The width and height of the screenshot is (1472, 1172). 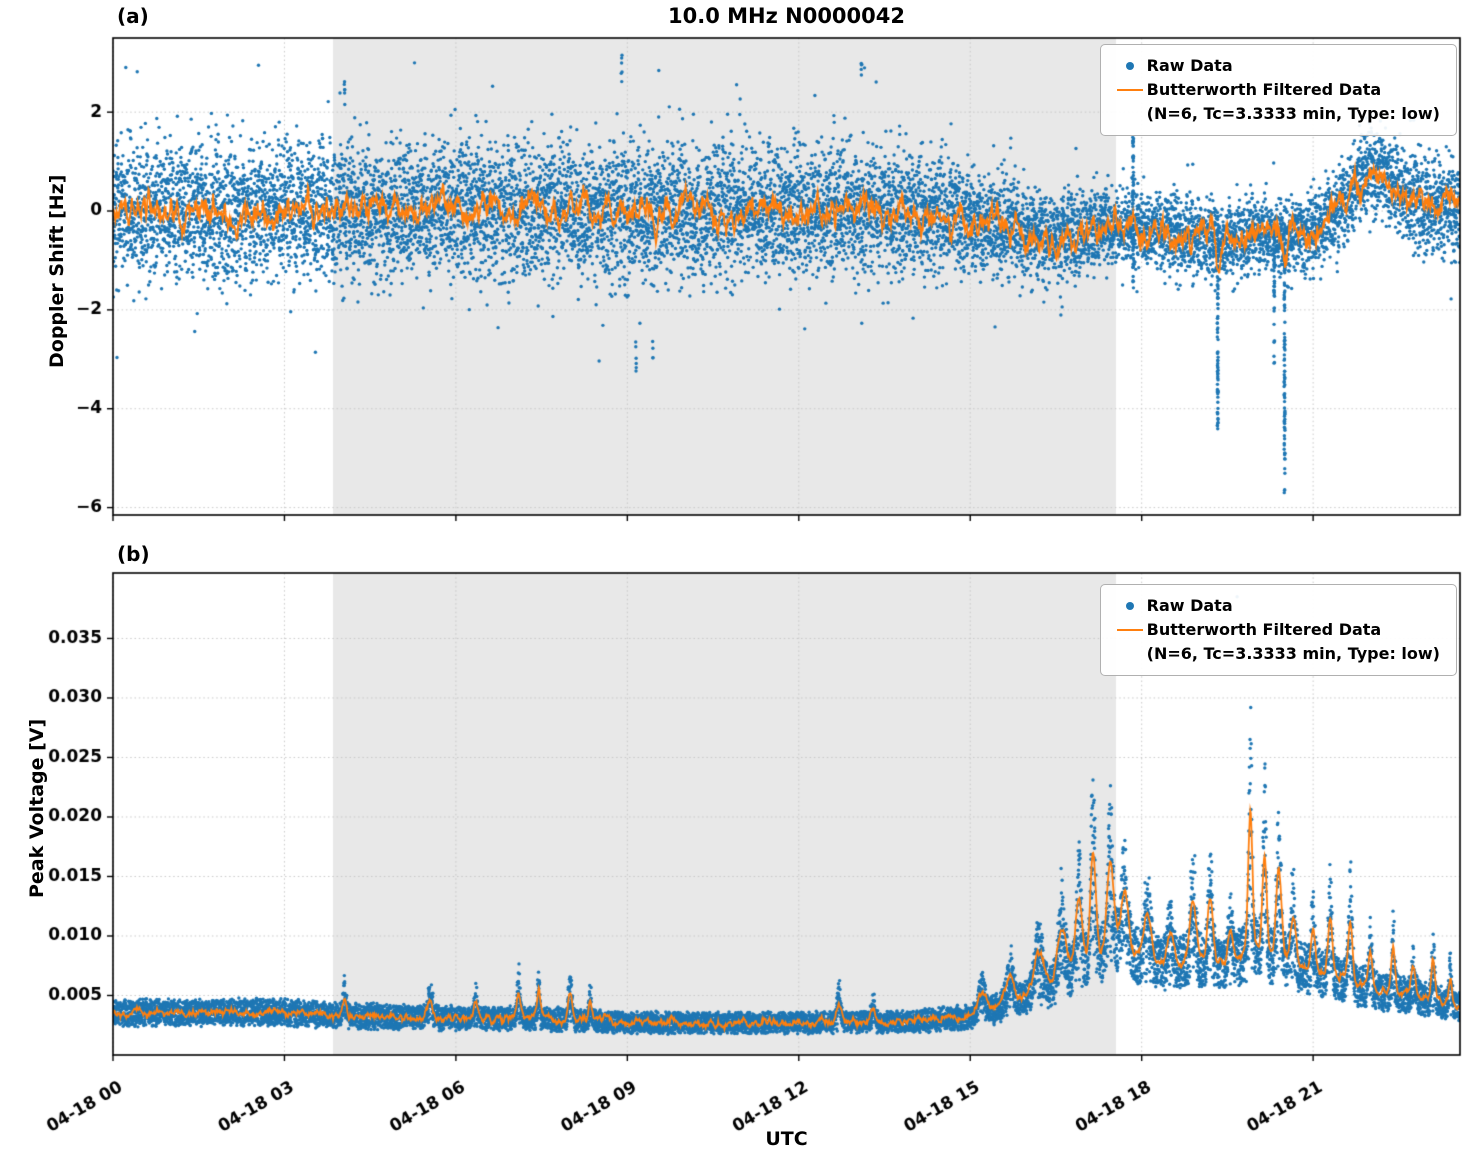 What do you see at coordinates (37, 808) in the screenshot?
I see `y-axis-label-voltage: Peak Voltage [V]` at bounding box center [37, 808].